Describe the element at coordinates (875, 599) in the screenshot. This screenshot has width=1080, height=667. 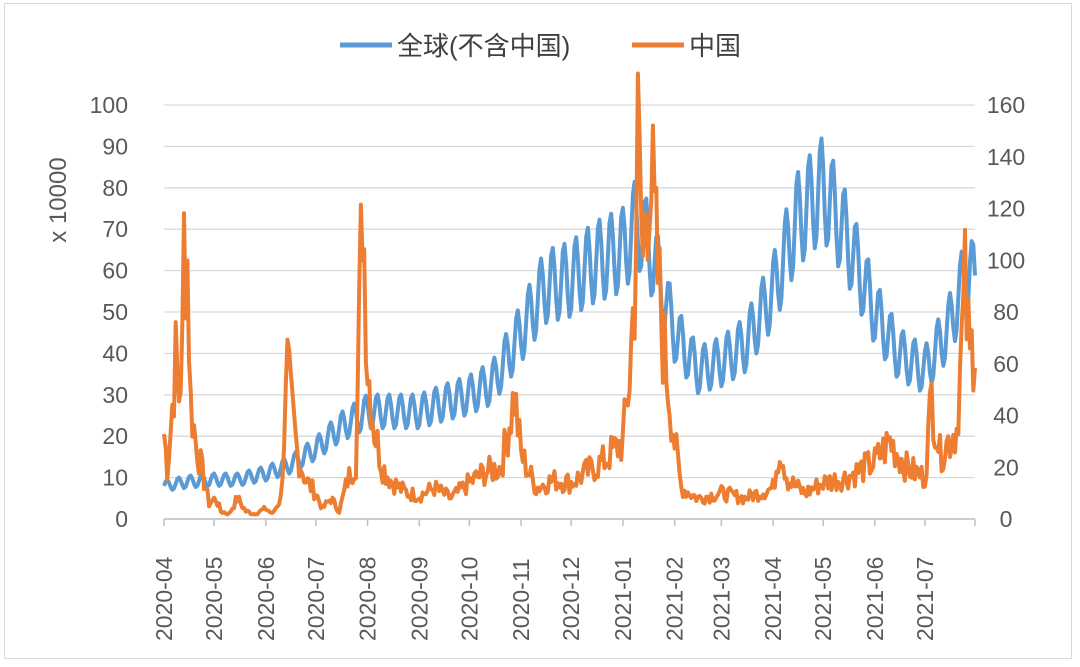
I see `x-tick-label: 2021-06` at that location.